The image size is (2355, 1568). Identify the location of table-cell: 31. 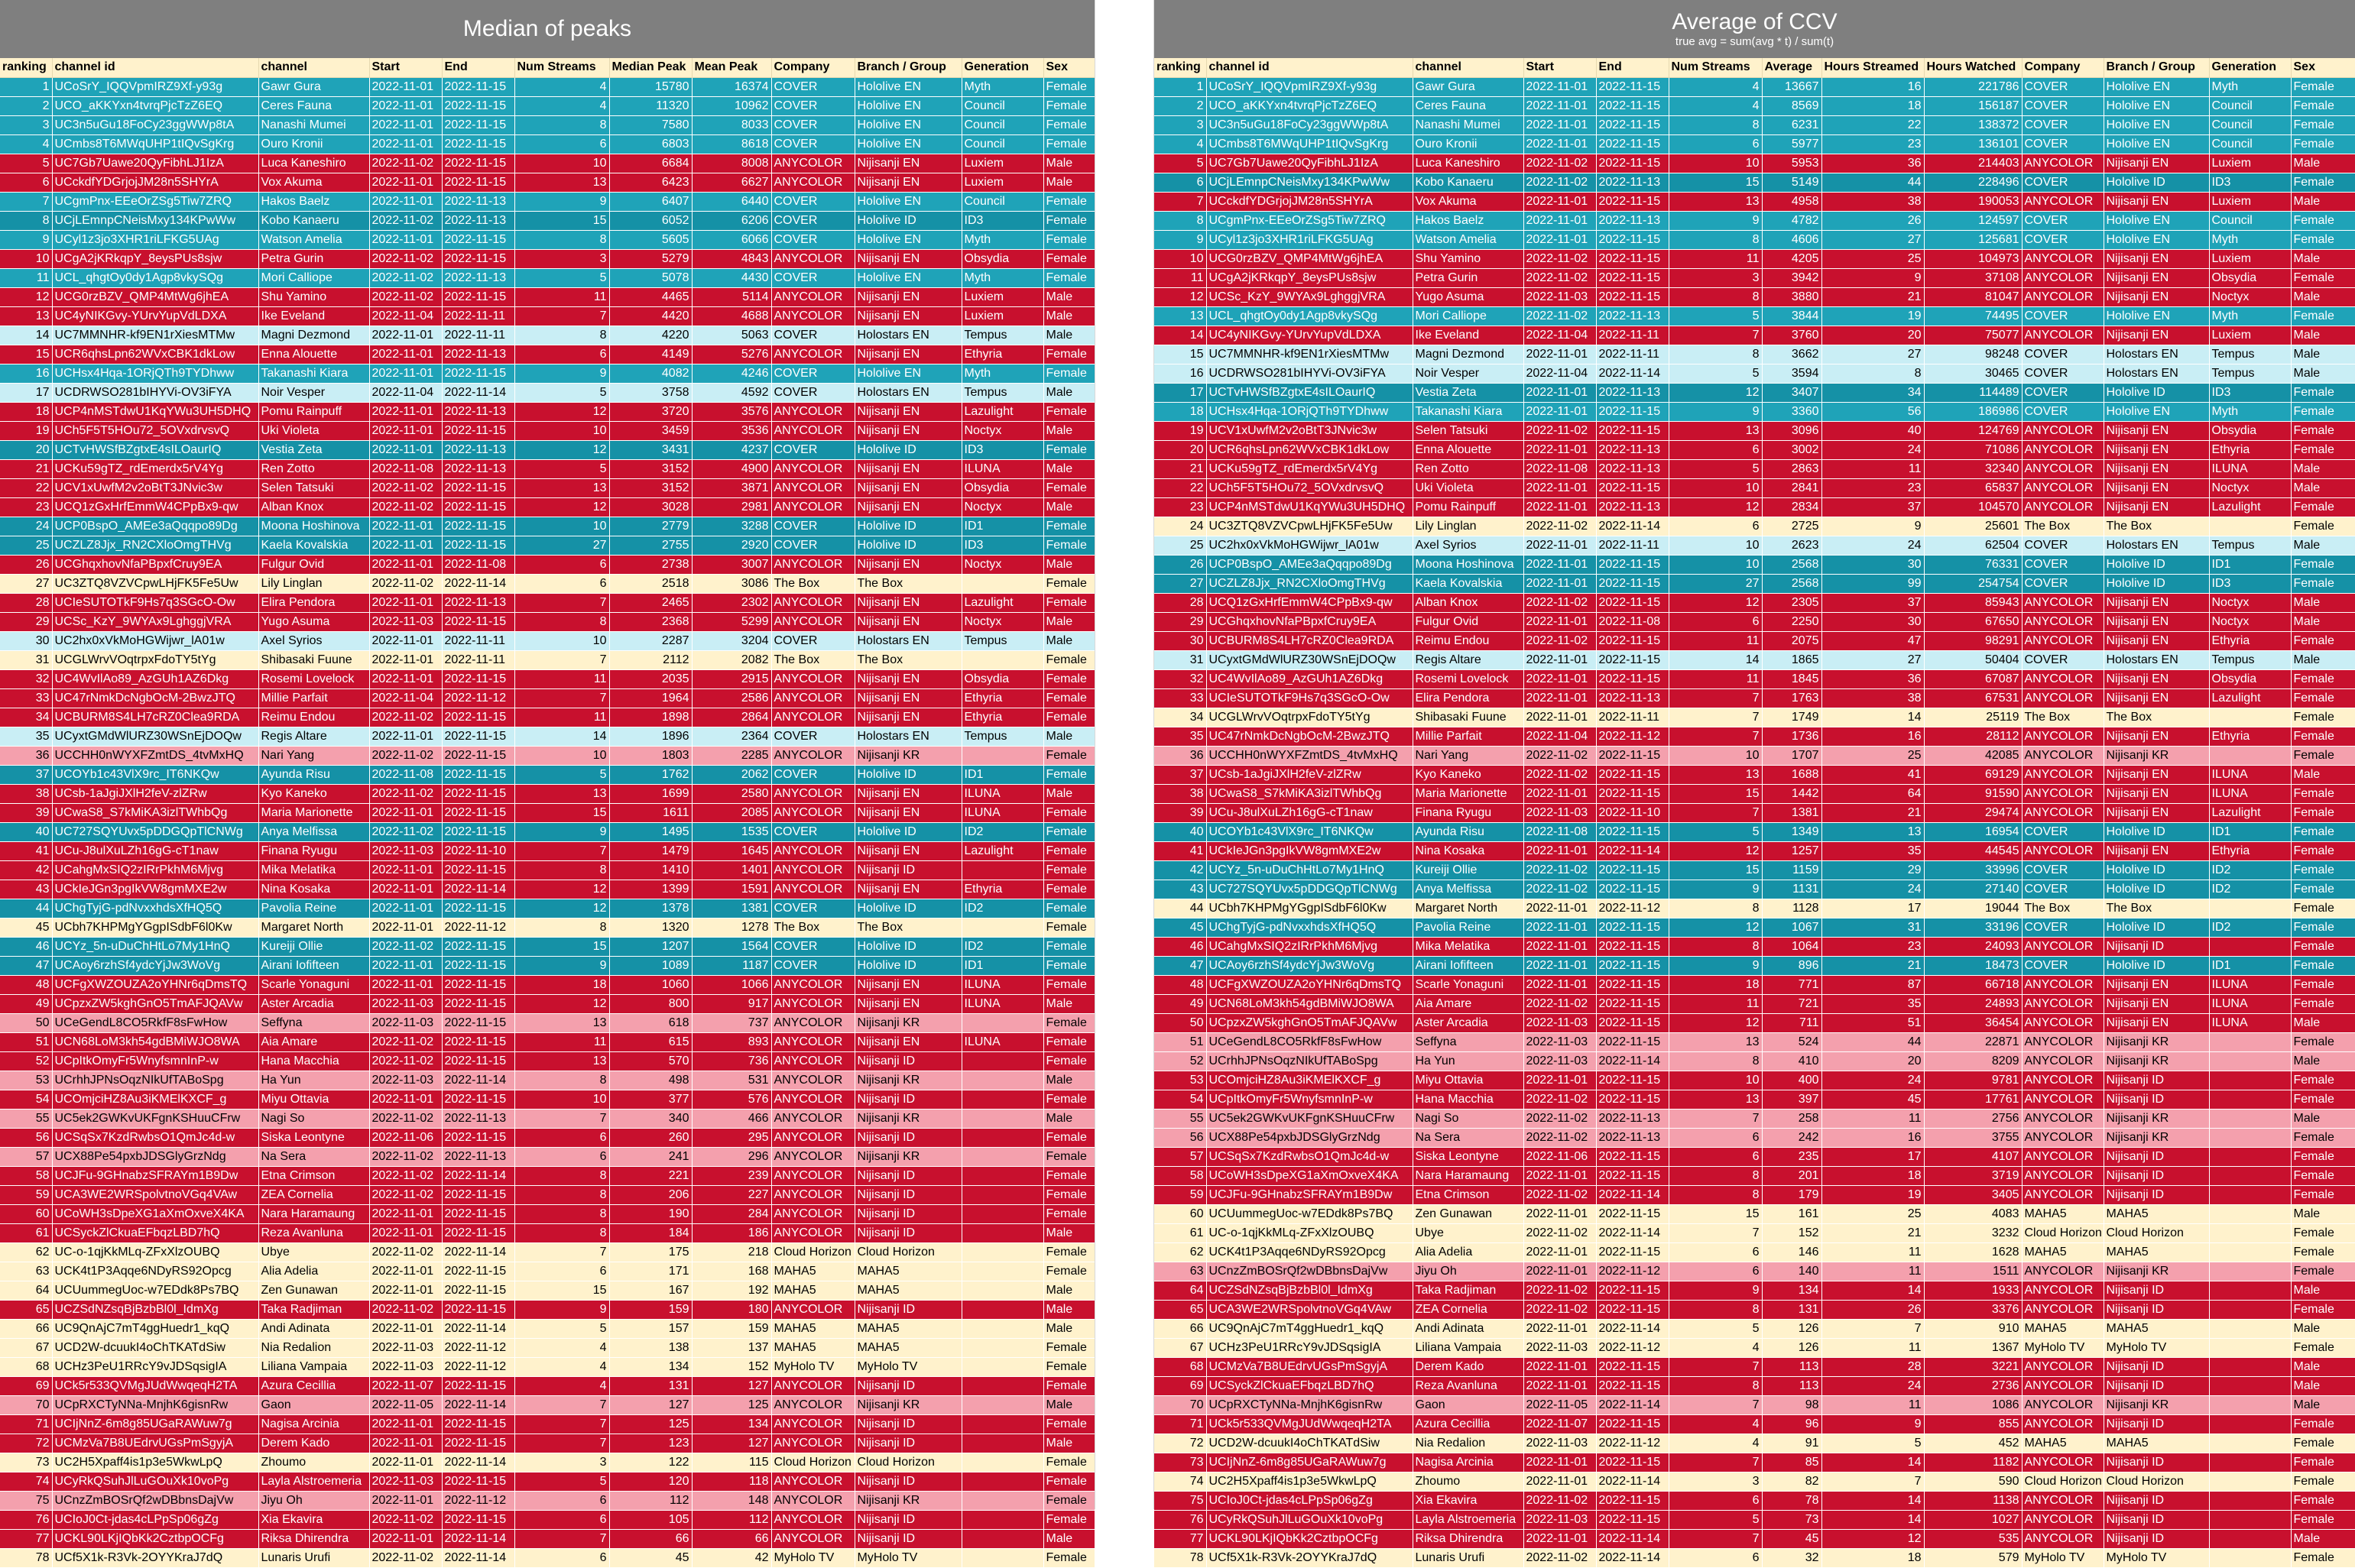
(26, 660).